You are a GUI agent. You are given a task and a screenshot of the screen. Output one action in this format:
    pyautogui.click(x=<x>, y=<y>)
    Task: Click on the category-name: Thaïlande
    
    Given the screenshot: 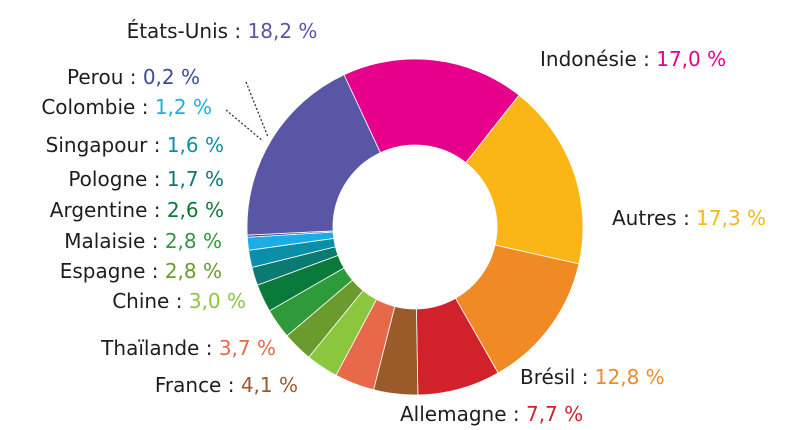 What is the action you would take?
    pyautogui.click(x=149, y=348)
    